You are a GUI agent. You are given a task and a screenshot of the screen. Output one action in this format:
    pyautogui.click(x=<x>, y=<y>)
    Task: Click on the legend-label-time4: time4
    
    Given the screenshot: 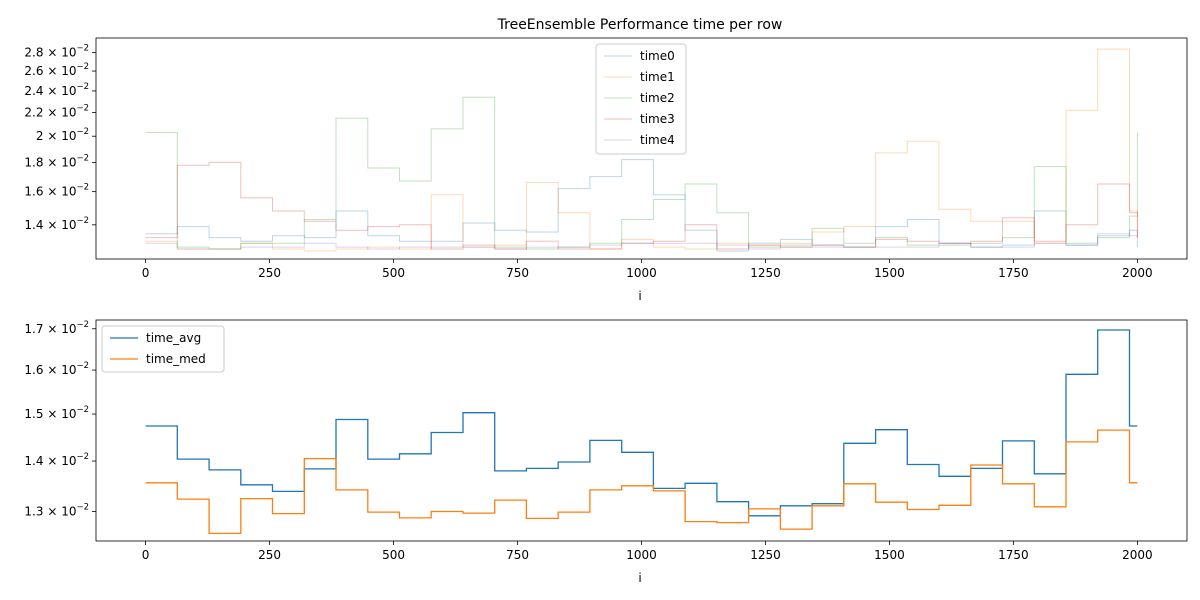 What is the action you would take?
    pyautogui.click(x=657, y=140)
    